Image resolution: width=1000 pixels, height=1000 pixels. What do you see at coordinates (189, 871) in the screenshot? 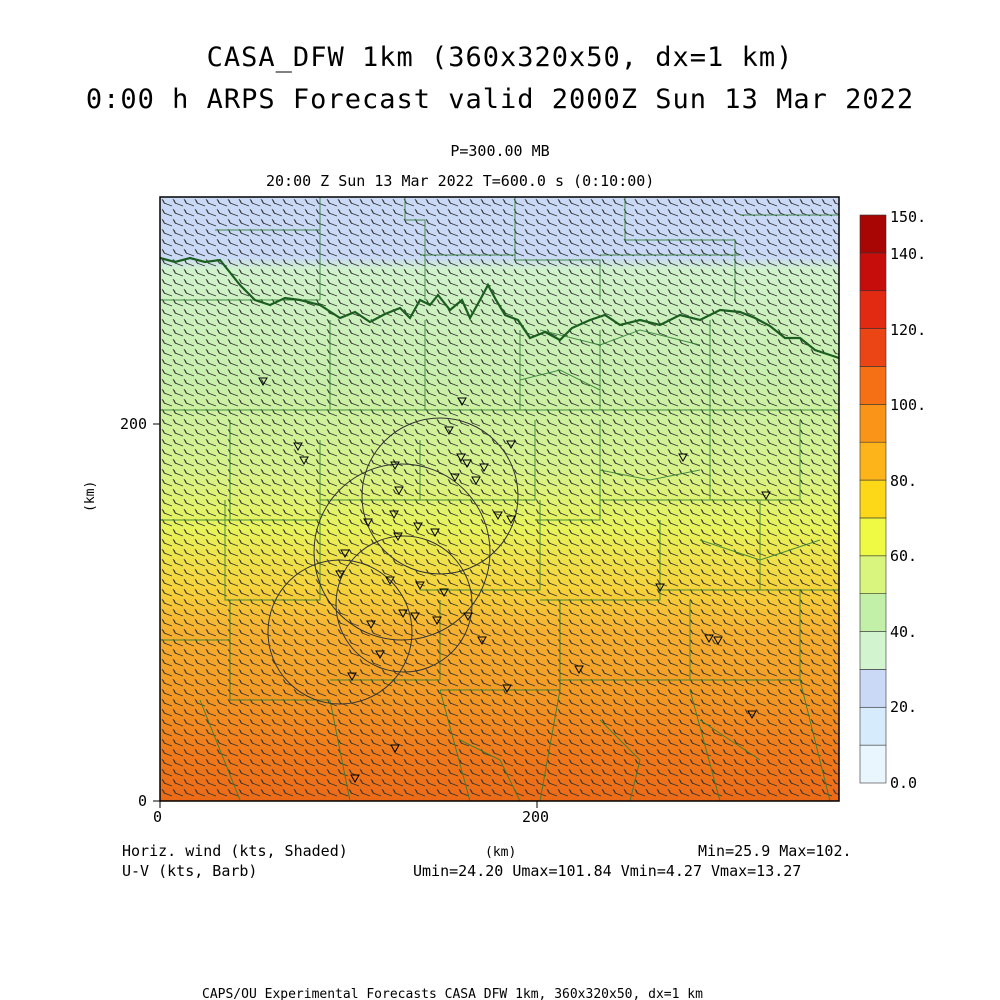
I see `footer-barb-label: U-V (kts, Barb)` at bounding box center [189, 871].